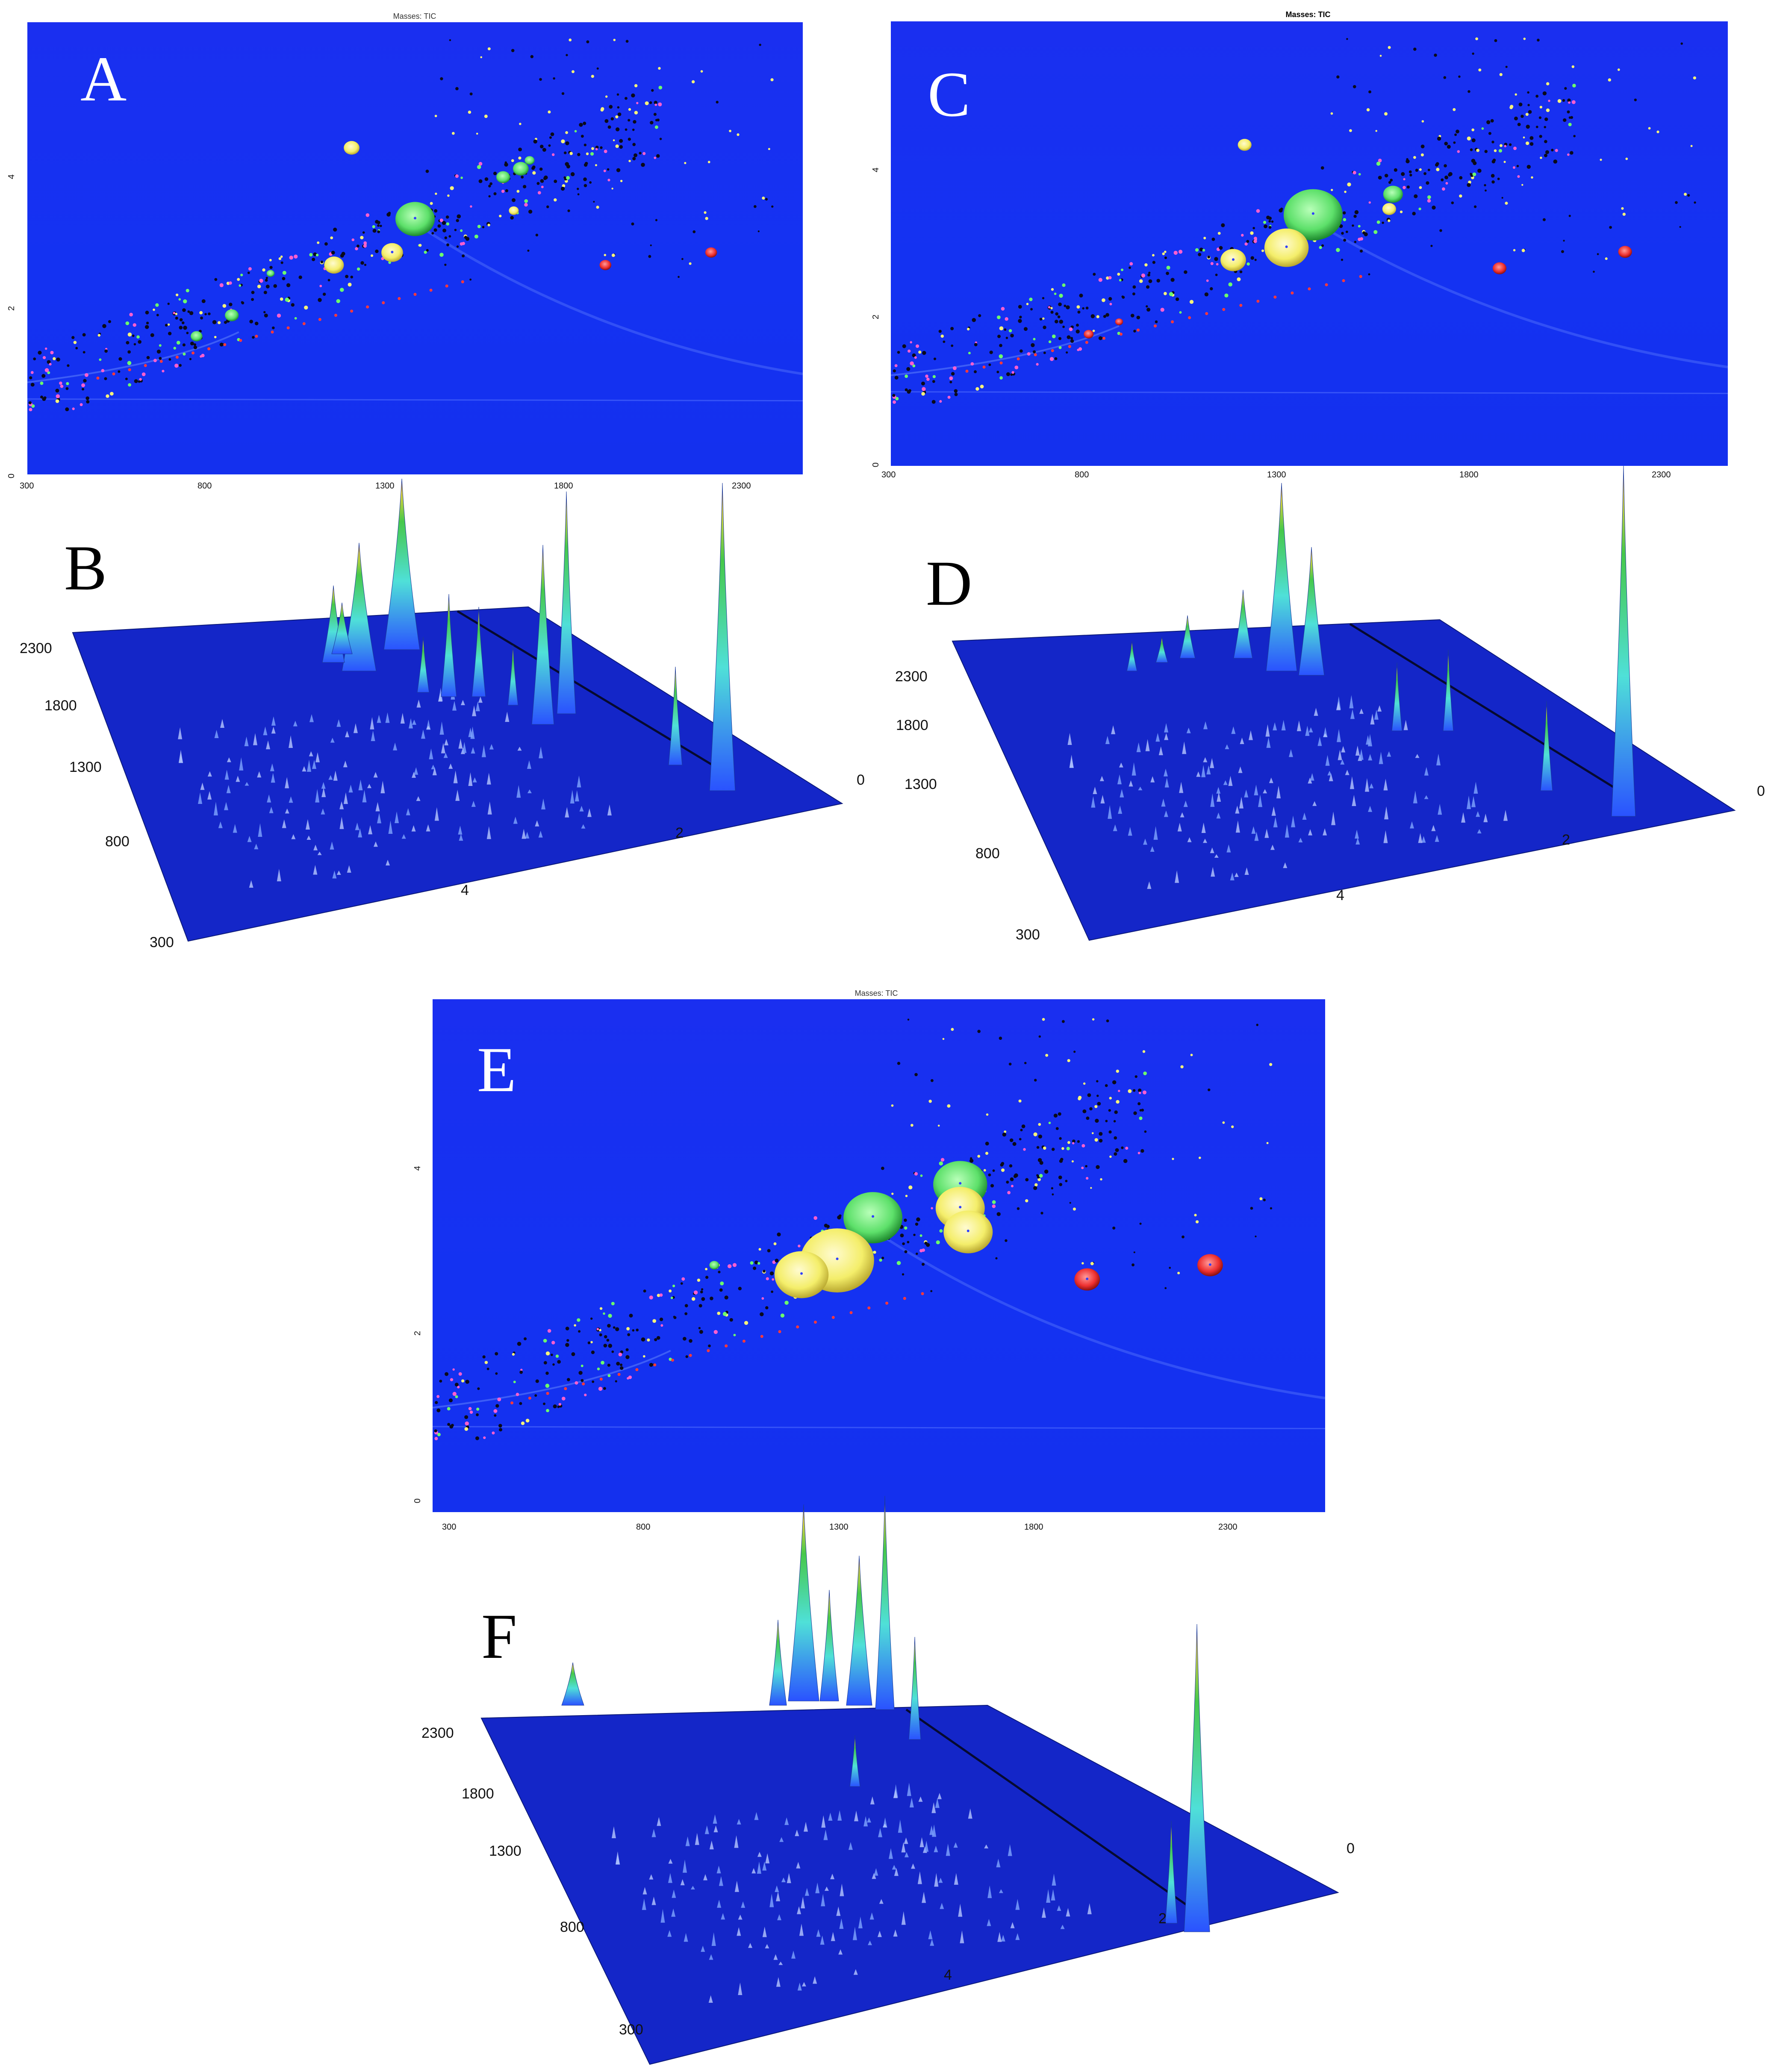 The height and width of the screenshot is (2072, 1768). Describe the element at coordinates (949, 584) in the screenshot. I see `panel-d-letter: D` at that location.